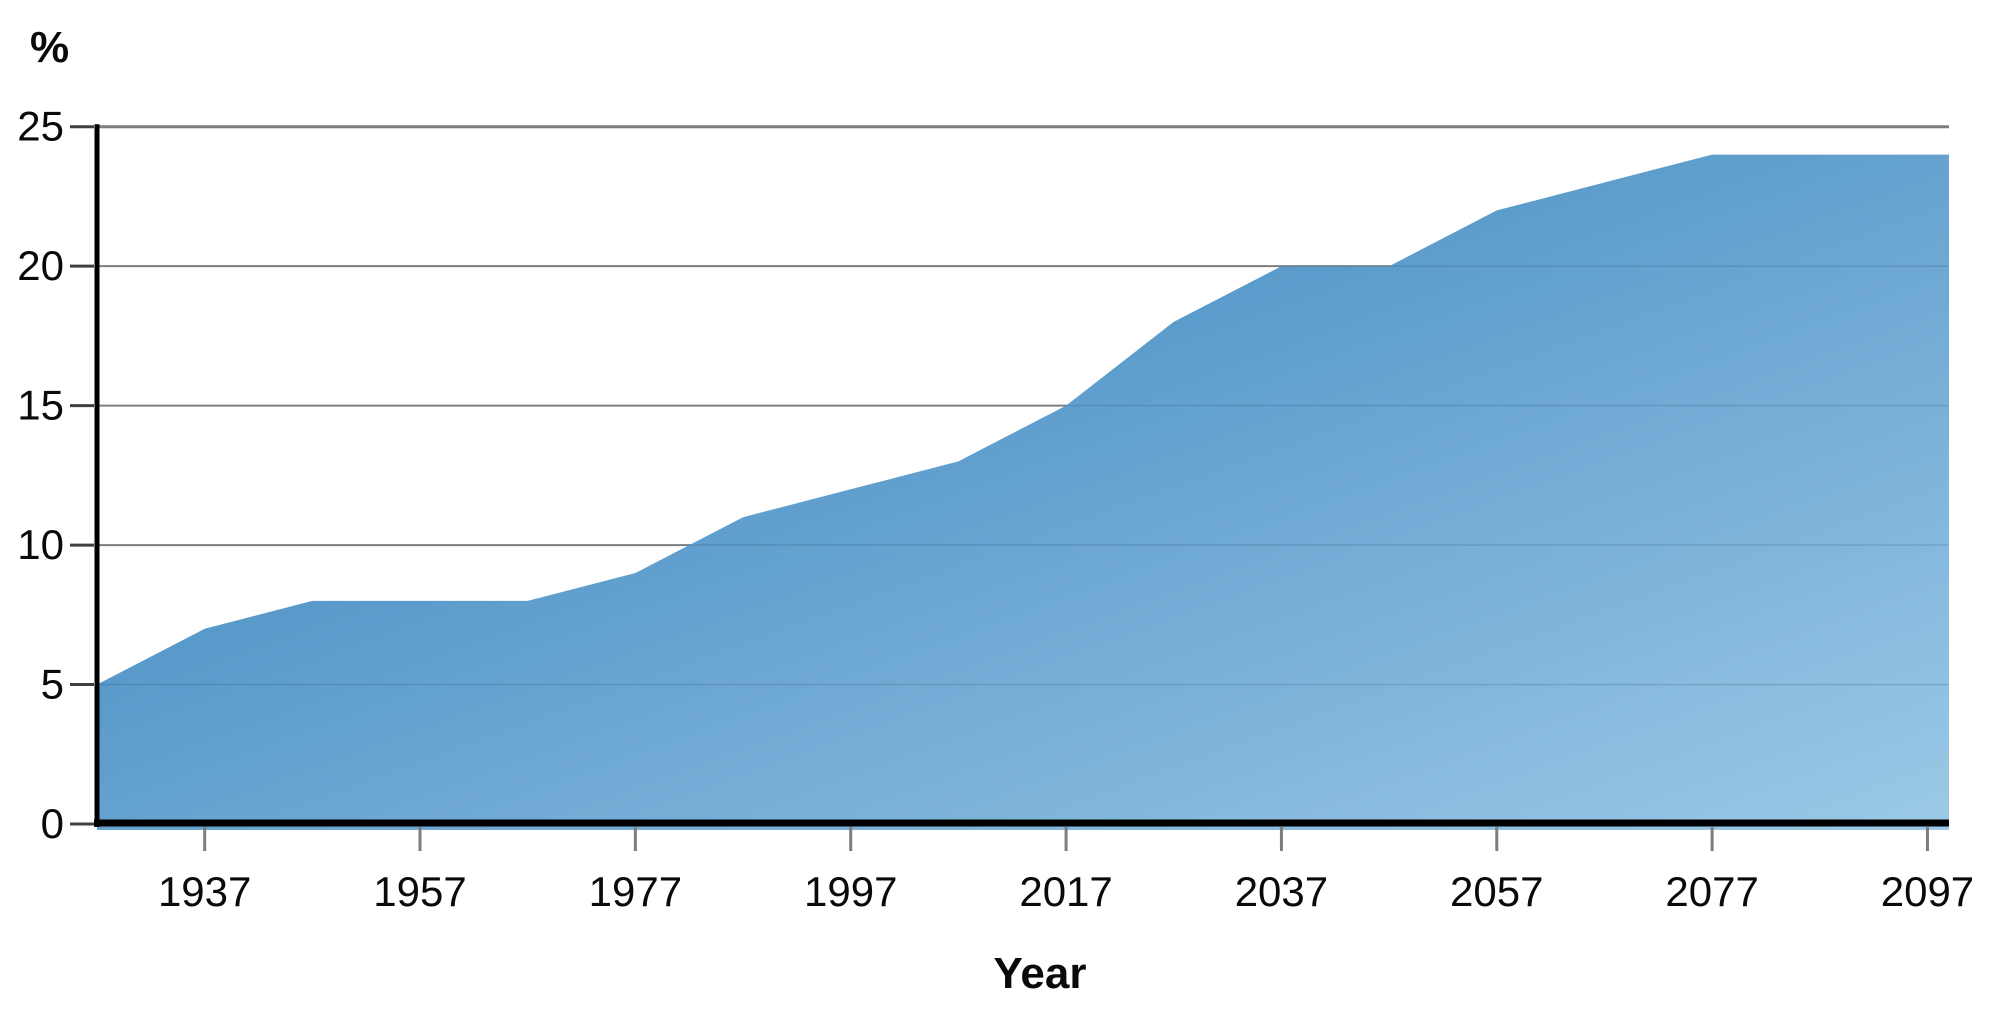  Describe the element at coordinates (1711, 891) in the screenshot. I see `x-tick-label: 2077` at that location.